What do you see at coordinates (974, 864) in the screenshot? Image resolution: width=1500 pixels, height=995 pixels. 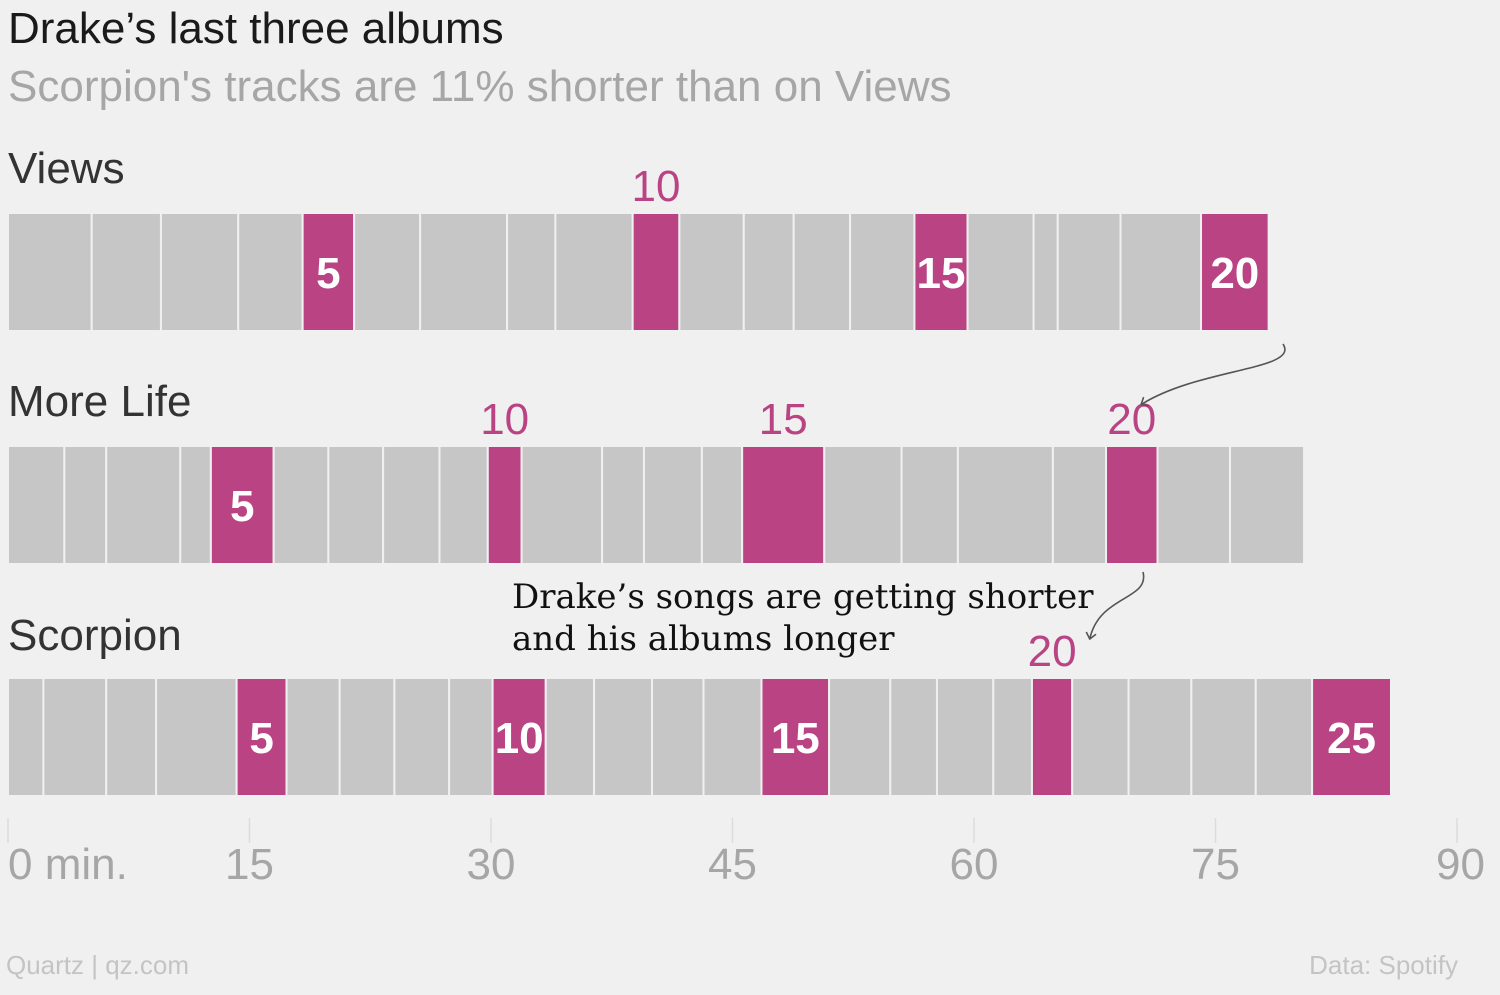 I see `x-tick-label: 60` at bounding box center [974, 864].